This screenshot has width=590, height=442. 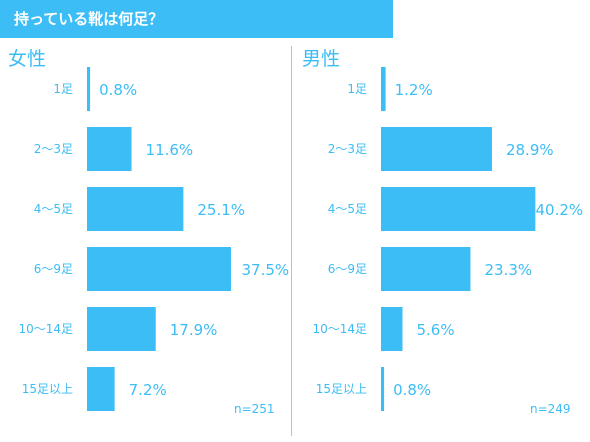 What do you see at coordinates (266, 270) in the screenshot?
I see `female-value-label: 37.5%` at bounding box center [266, 270].